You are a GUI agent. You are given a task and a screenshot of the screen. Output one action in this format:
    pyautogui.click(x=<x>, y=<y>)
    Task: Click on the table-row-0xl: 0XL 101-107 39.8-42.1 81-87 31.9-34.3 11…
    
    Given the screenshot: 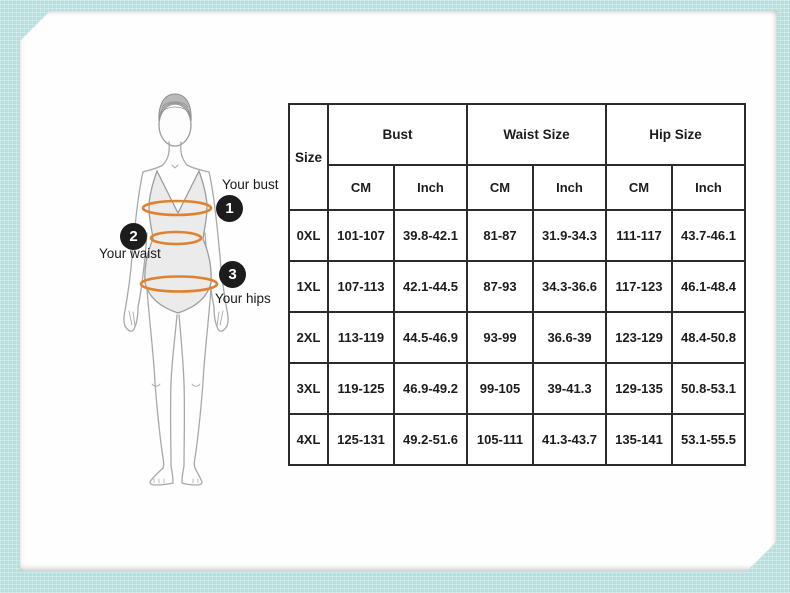 What is the action you would take?
    pyautogui.click(x=517, y=235)
    